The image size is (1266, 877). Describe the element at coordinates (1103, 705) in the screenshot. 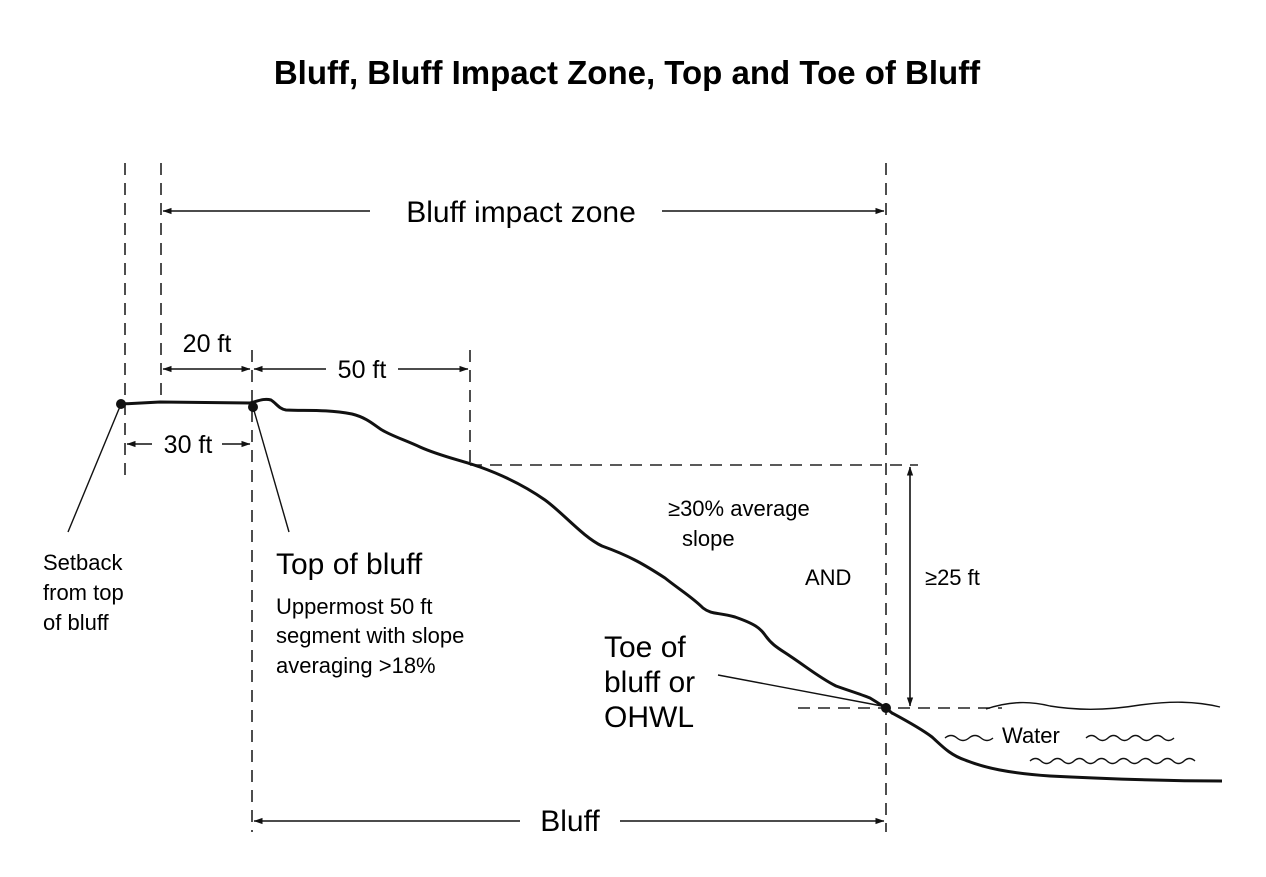

I see `water-surface` at that location.